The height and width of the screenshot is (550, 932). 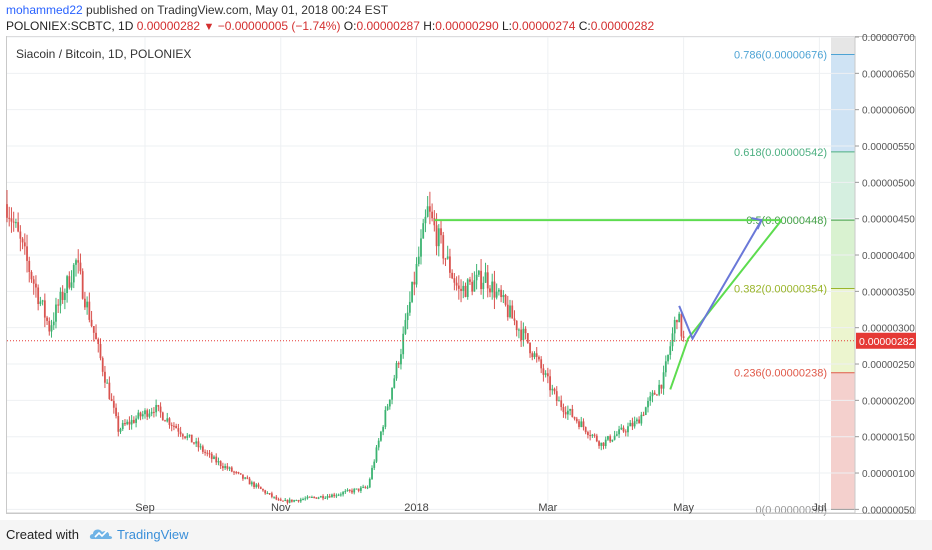 What do you see at coordinates (348, 26) in the screenshot?
I see `open-label: O:` at bounding box center [348, 26].